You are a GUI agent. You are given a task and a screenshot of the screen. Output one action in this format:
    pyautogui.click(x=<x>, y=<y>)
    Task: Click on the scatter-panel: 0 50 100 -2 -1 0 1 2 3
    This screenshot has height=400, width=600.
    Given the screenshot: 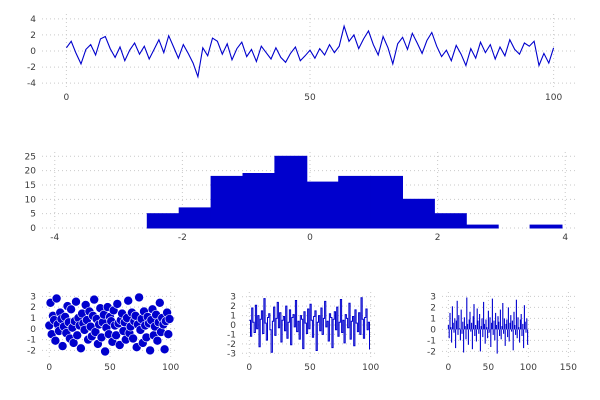 What is the action you would take?
    pyautogui.click(x=103, y=332)
    